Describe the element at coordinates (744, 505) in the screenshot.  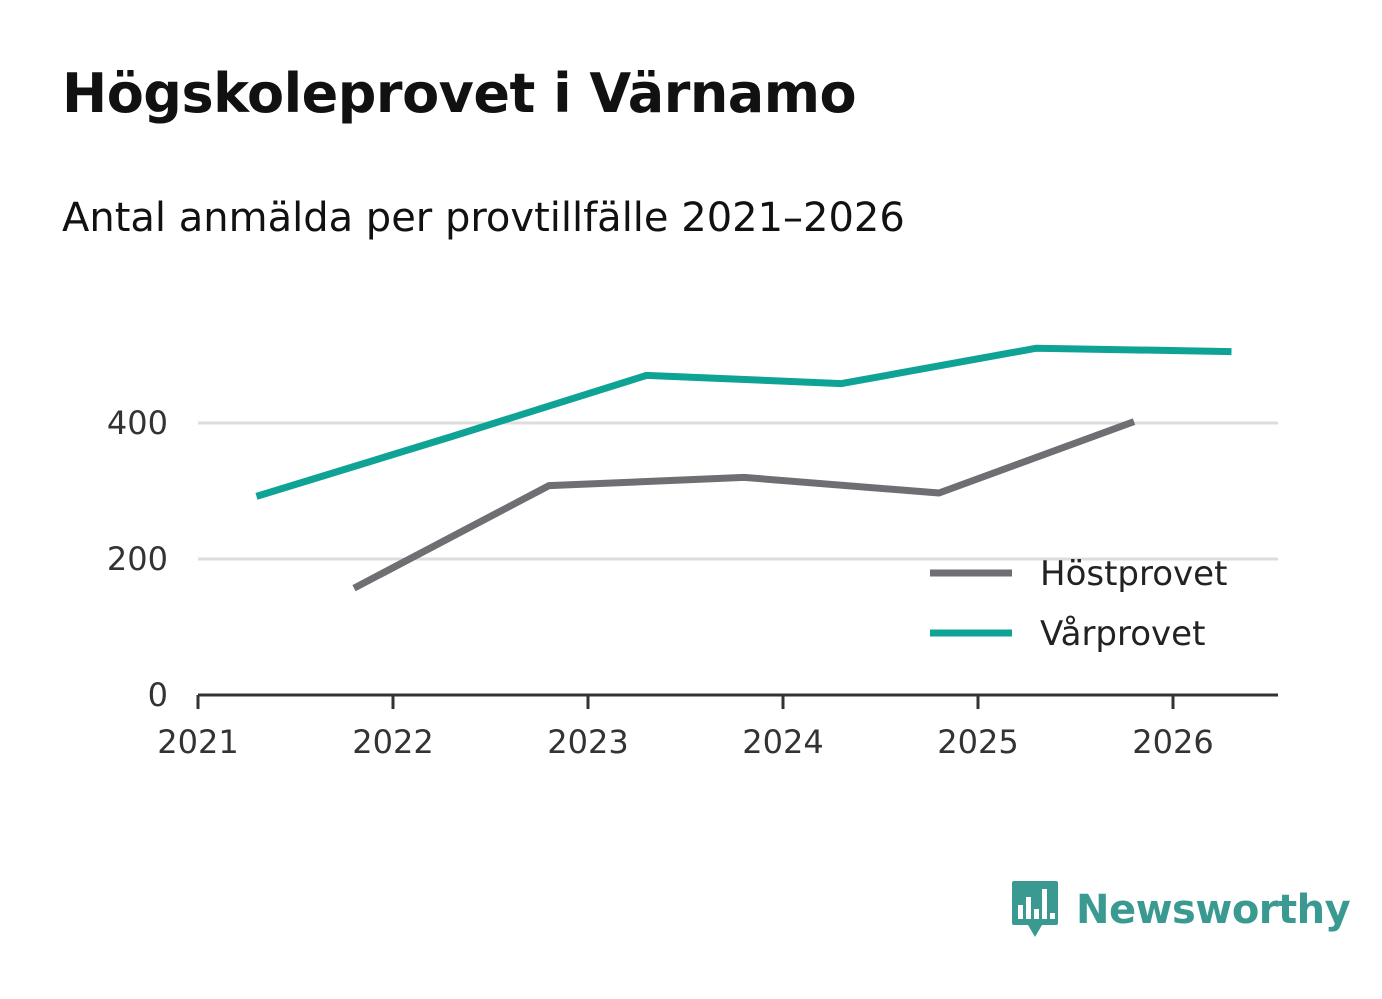
I see `series-line-hostprovet` at that location.